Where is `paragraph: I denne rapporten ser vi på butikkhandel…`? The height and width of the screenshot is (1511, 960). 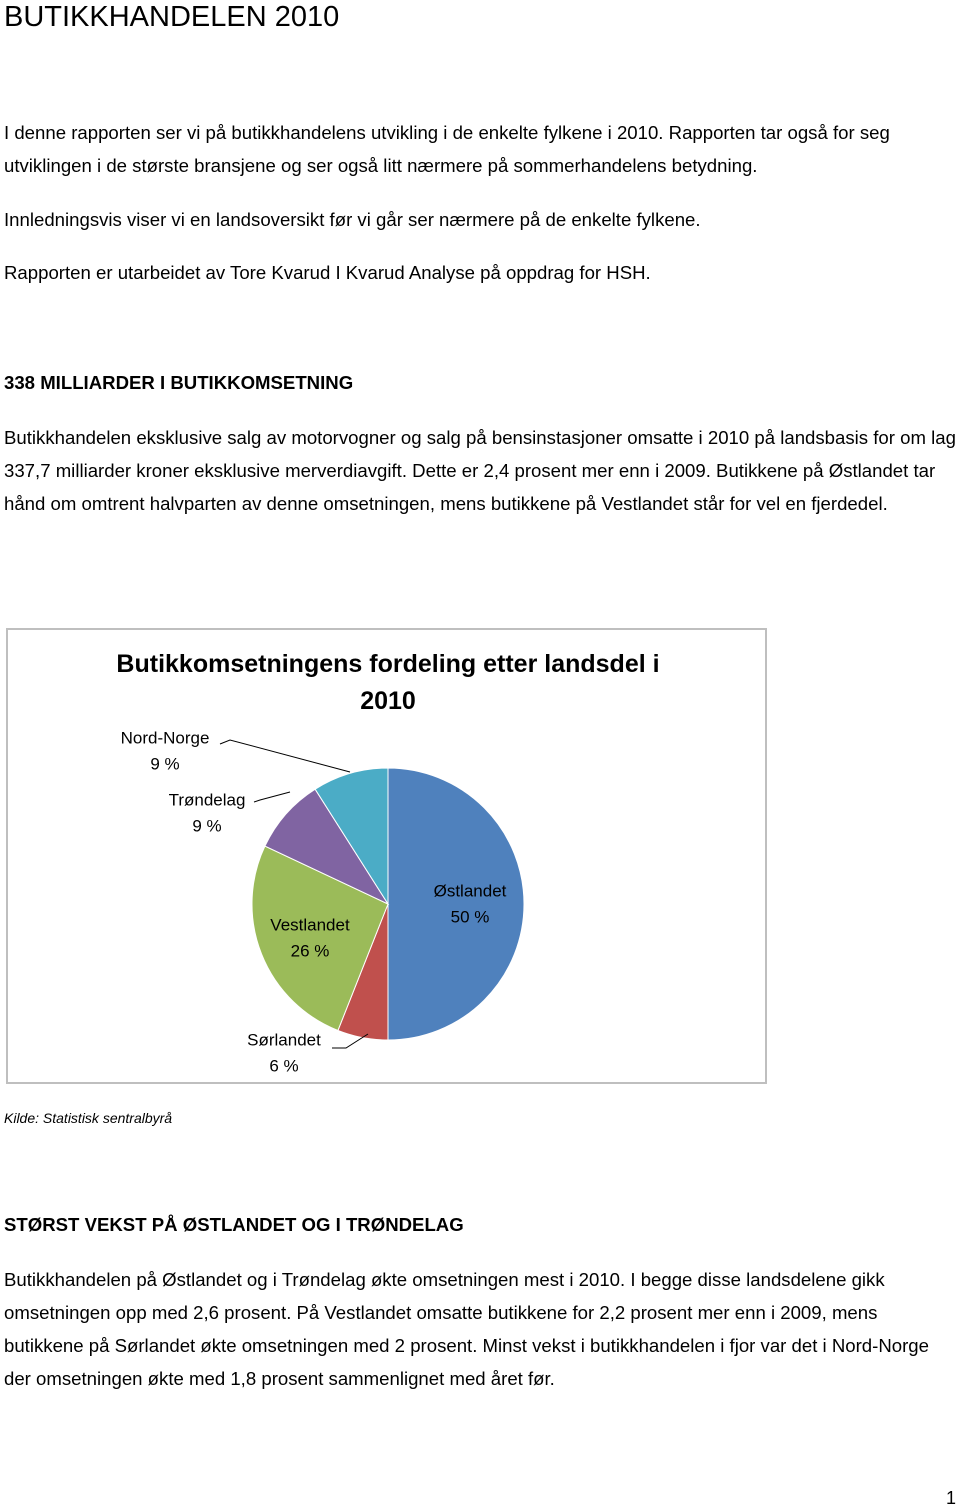 paragraph: I denne rapporten ser vi på butikkhandel… is located at coordinates (447, 149).